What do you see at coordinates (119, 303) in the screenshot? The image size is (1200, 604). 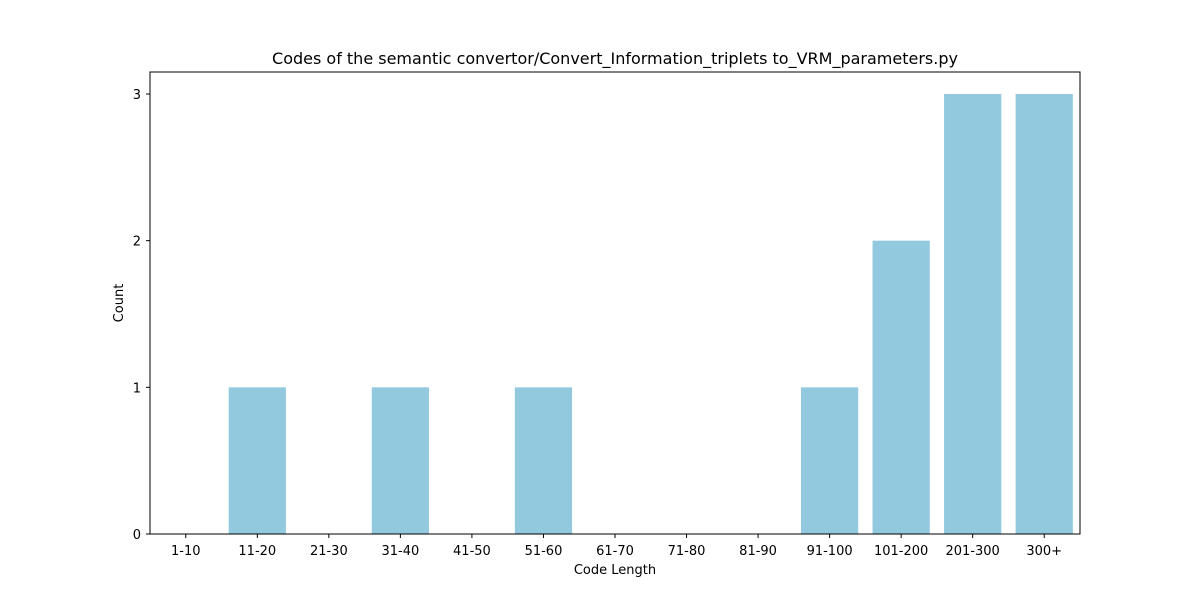 I see `y-axis-label: Count` at bounding box center [119, 303].